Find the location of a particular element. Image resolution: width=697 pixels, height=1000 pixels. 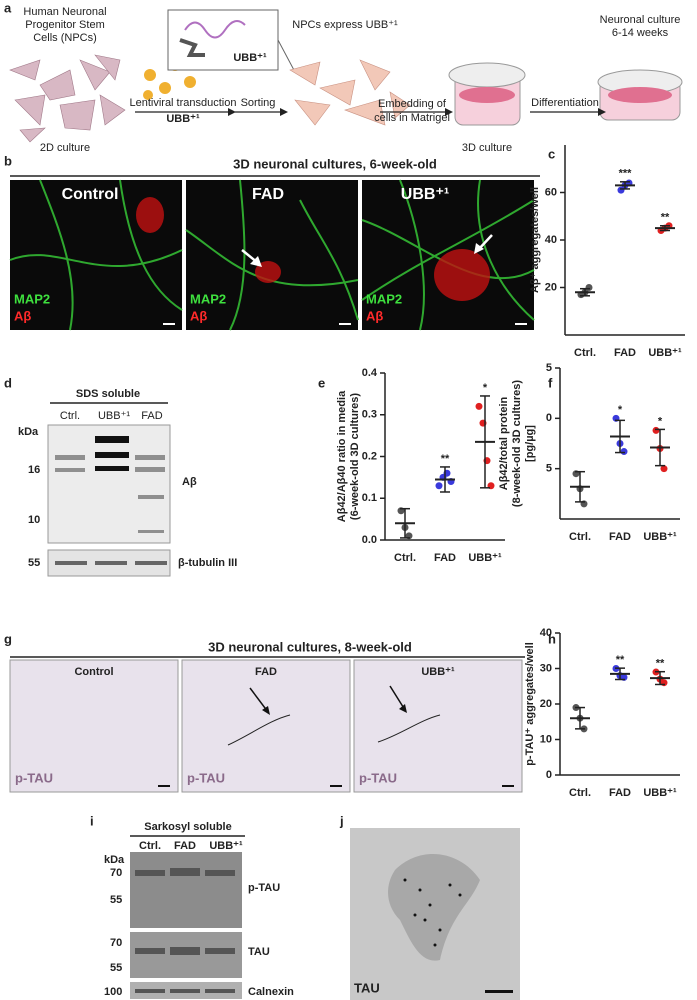

band-label: β-tubulin III is located at coordinates (207, 563).